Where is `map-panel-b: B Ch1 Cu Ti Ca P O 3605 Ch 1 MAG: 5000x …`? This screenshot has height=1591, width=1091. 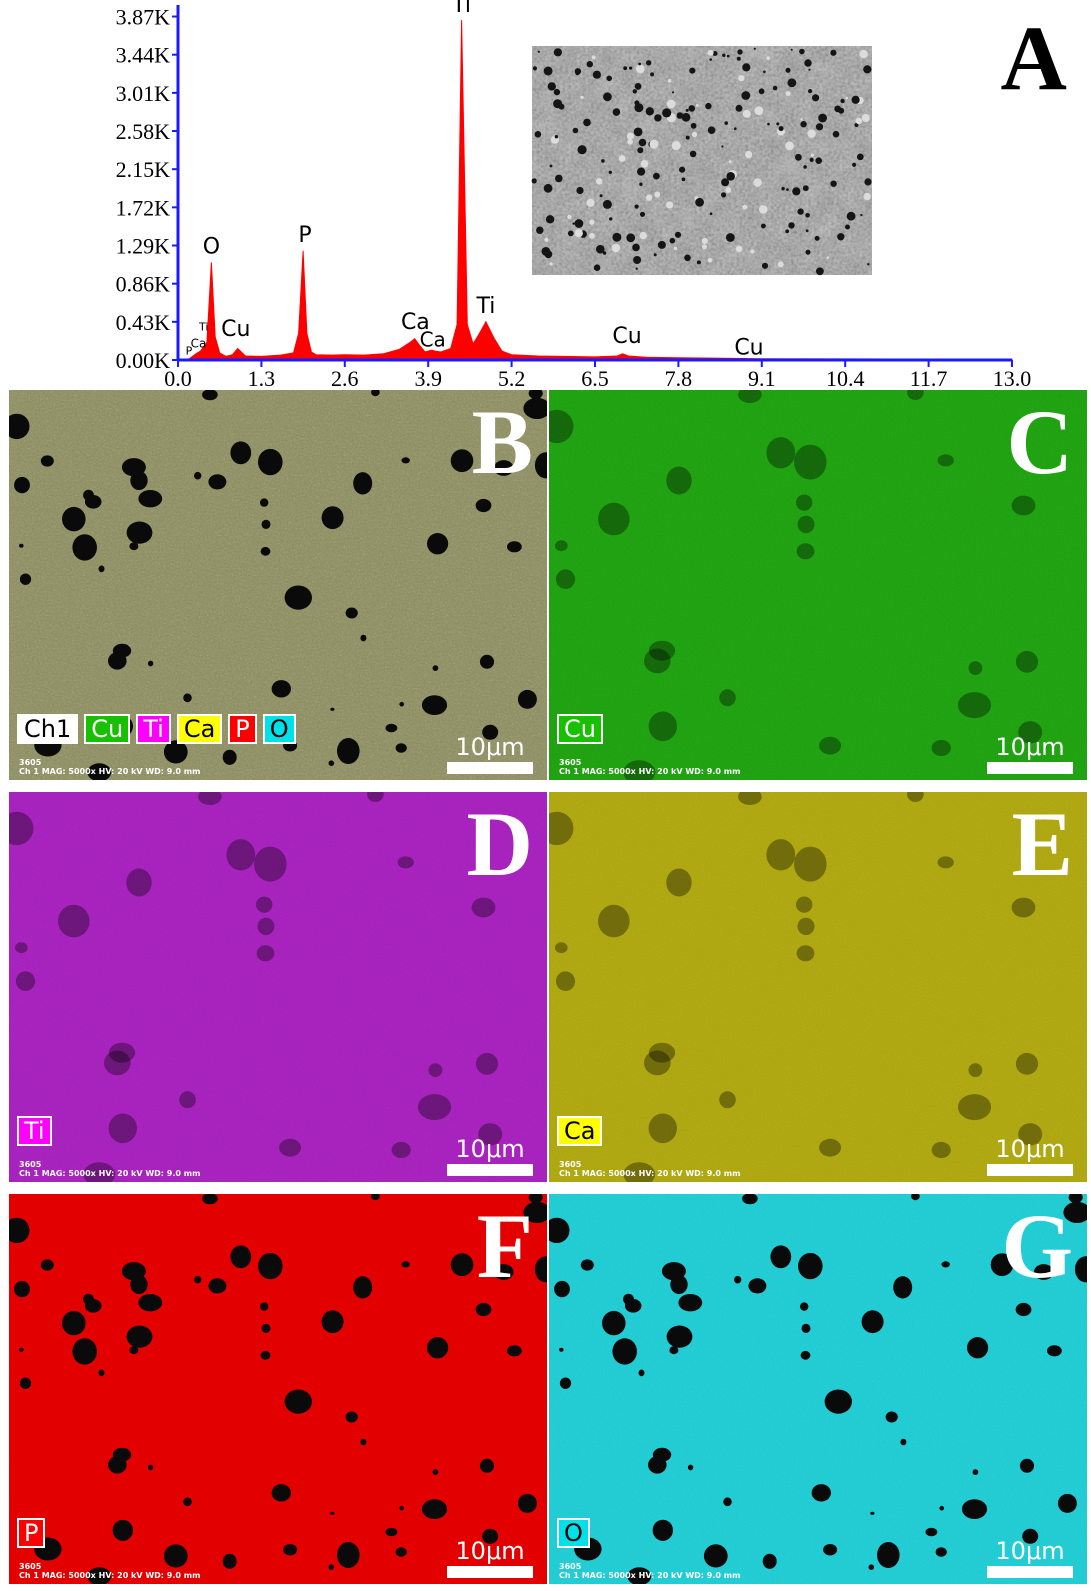 map-panel-b: B Ch1 Cu Ti Ca P O 3605 Ch 1 MAG: 5000x … is located at coordinates (278, 585).